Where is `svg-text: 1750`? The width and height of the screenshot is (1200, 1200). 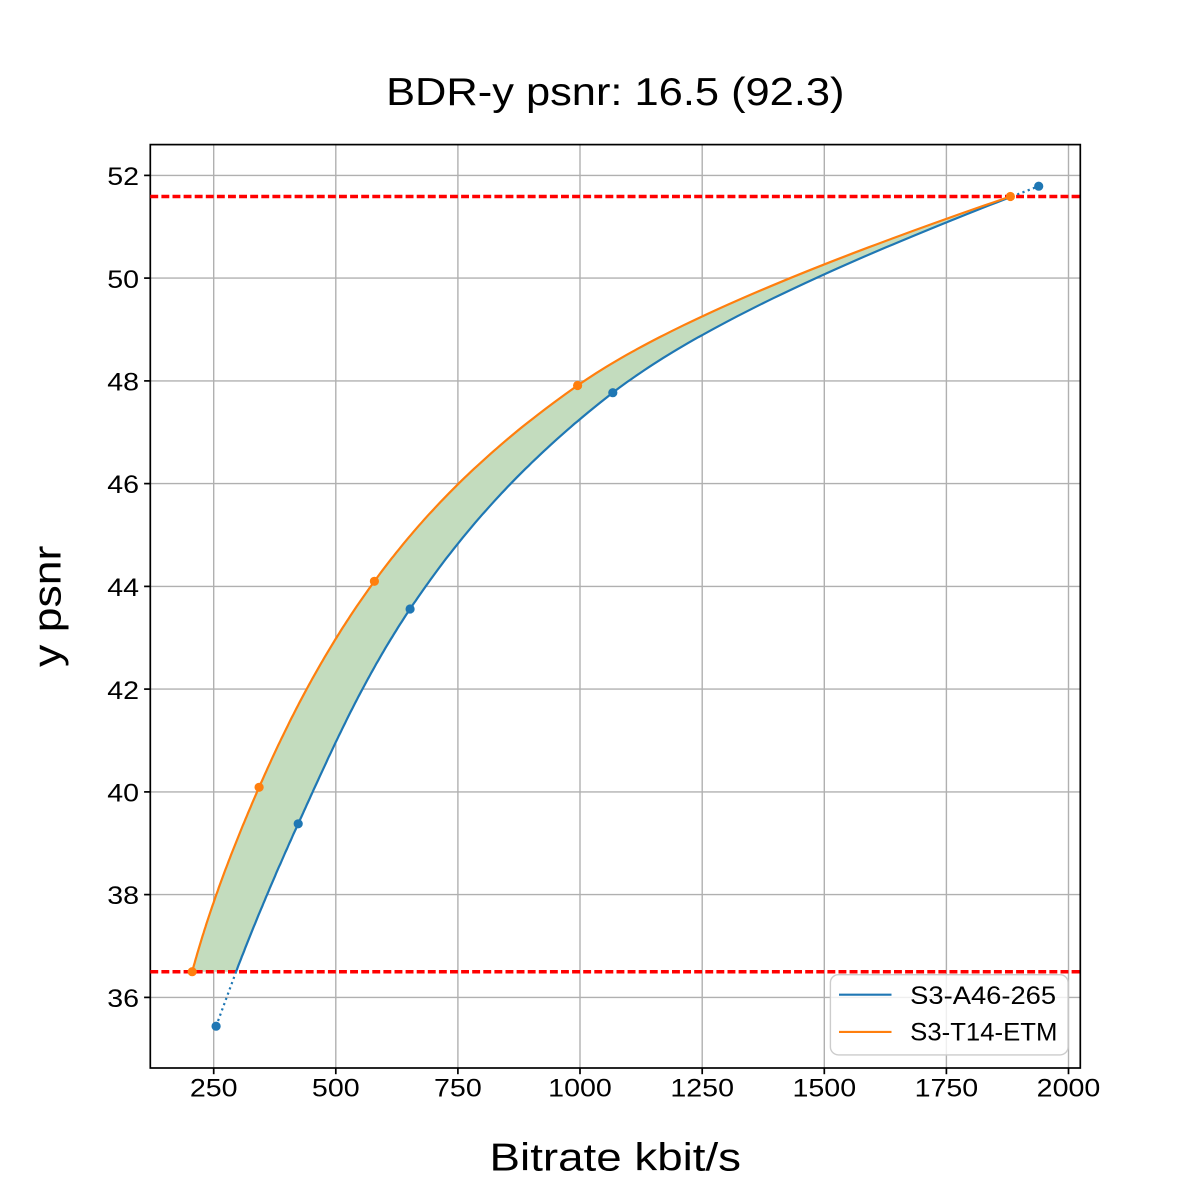
svg-text: 1750 is located at coordinates (947, 1089).